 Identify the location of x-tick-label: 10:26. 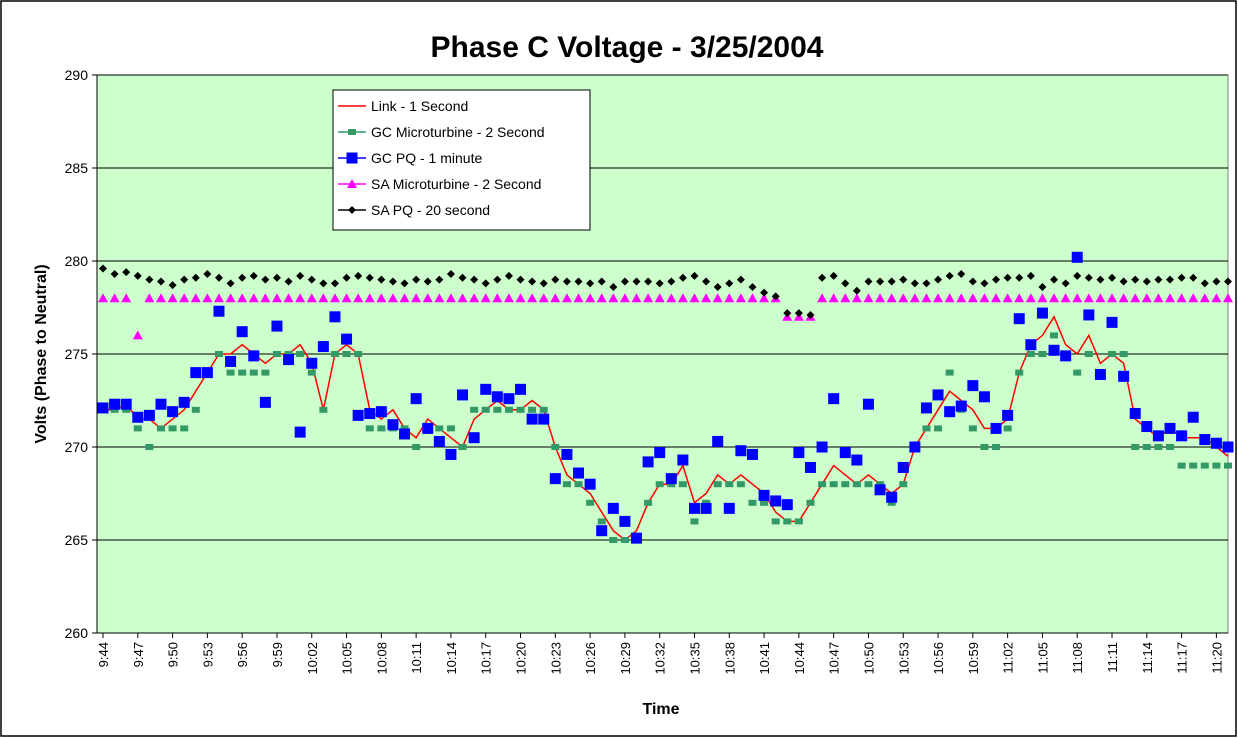
(590, 658).